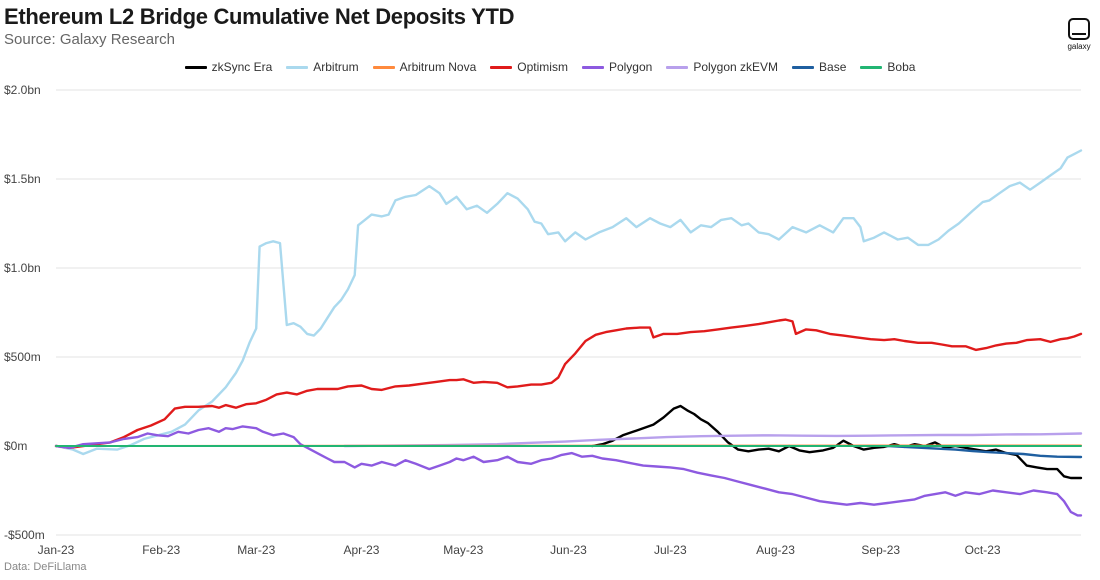  I want to click on legend-label: Polygon zkEVM, so click(736, 67).